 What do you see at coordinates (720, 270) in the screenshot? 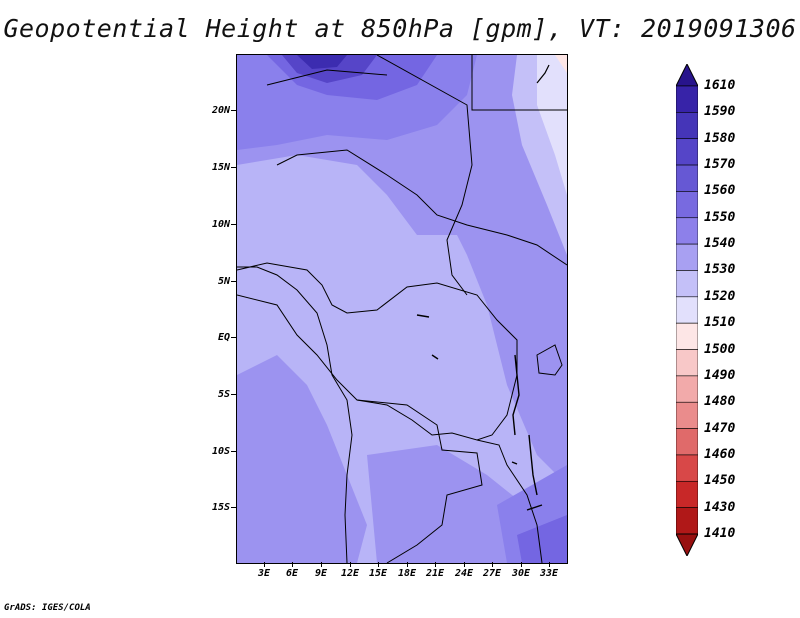
I see `colorbar-level-label: 1530` at bounding box center [720, 270].